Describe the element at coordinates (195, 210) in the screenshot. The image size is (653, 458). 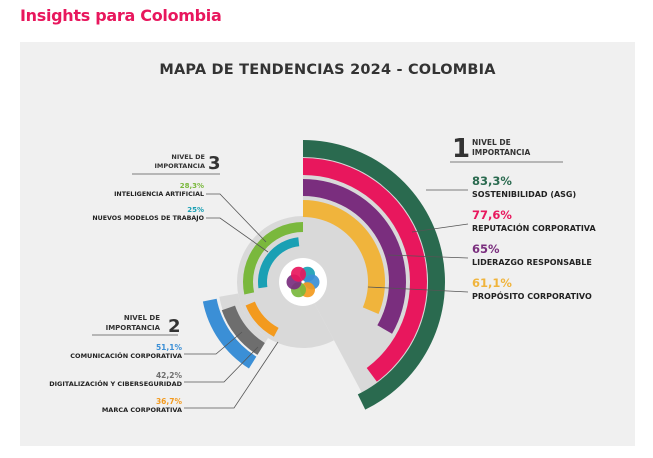
I see `value-label: 25%` at that location.